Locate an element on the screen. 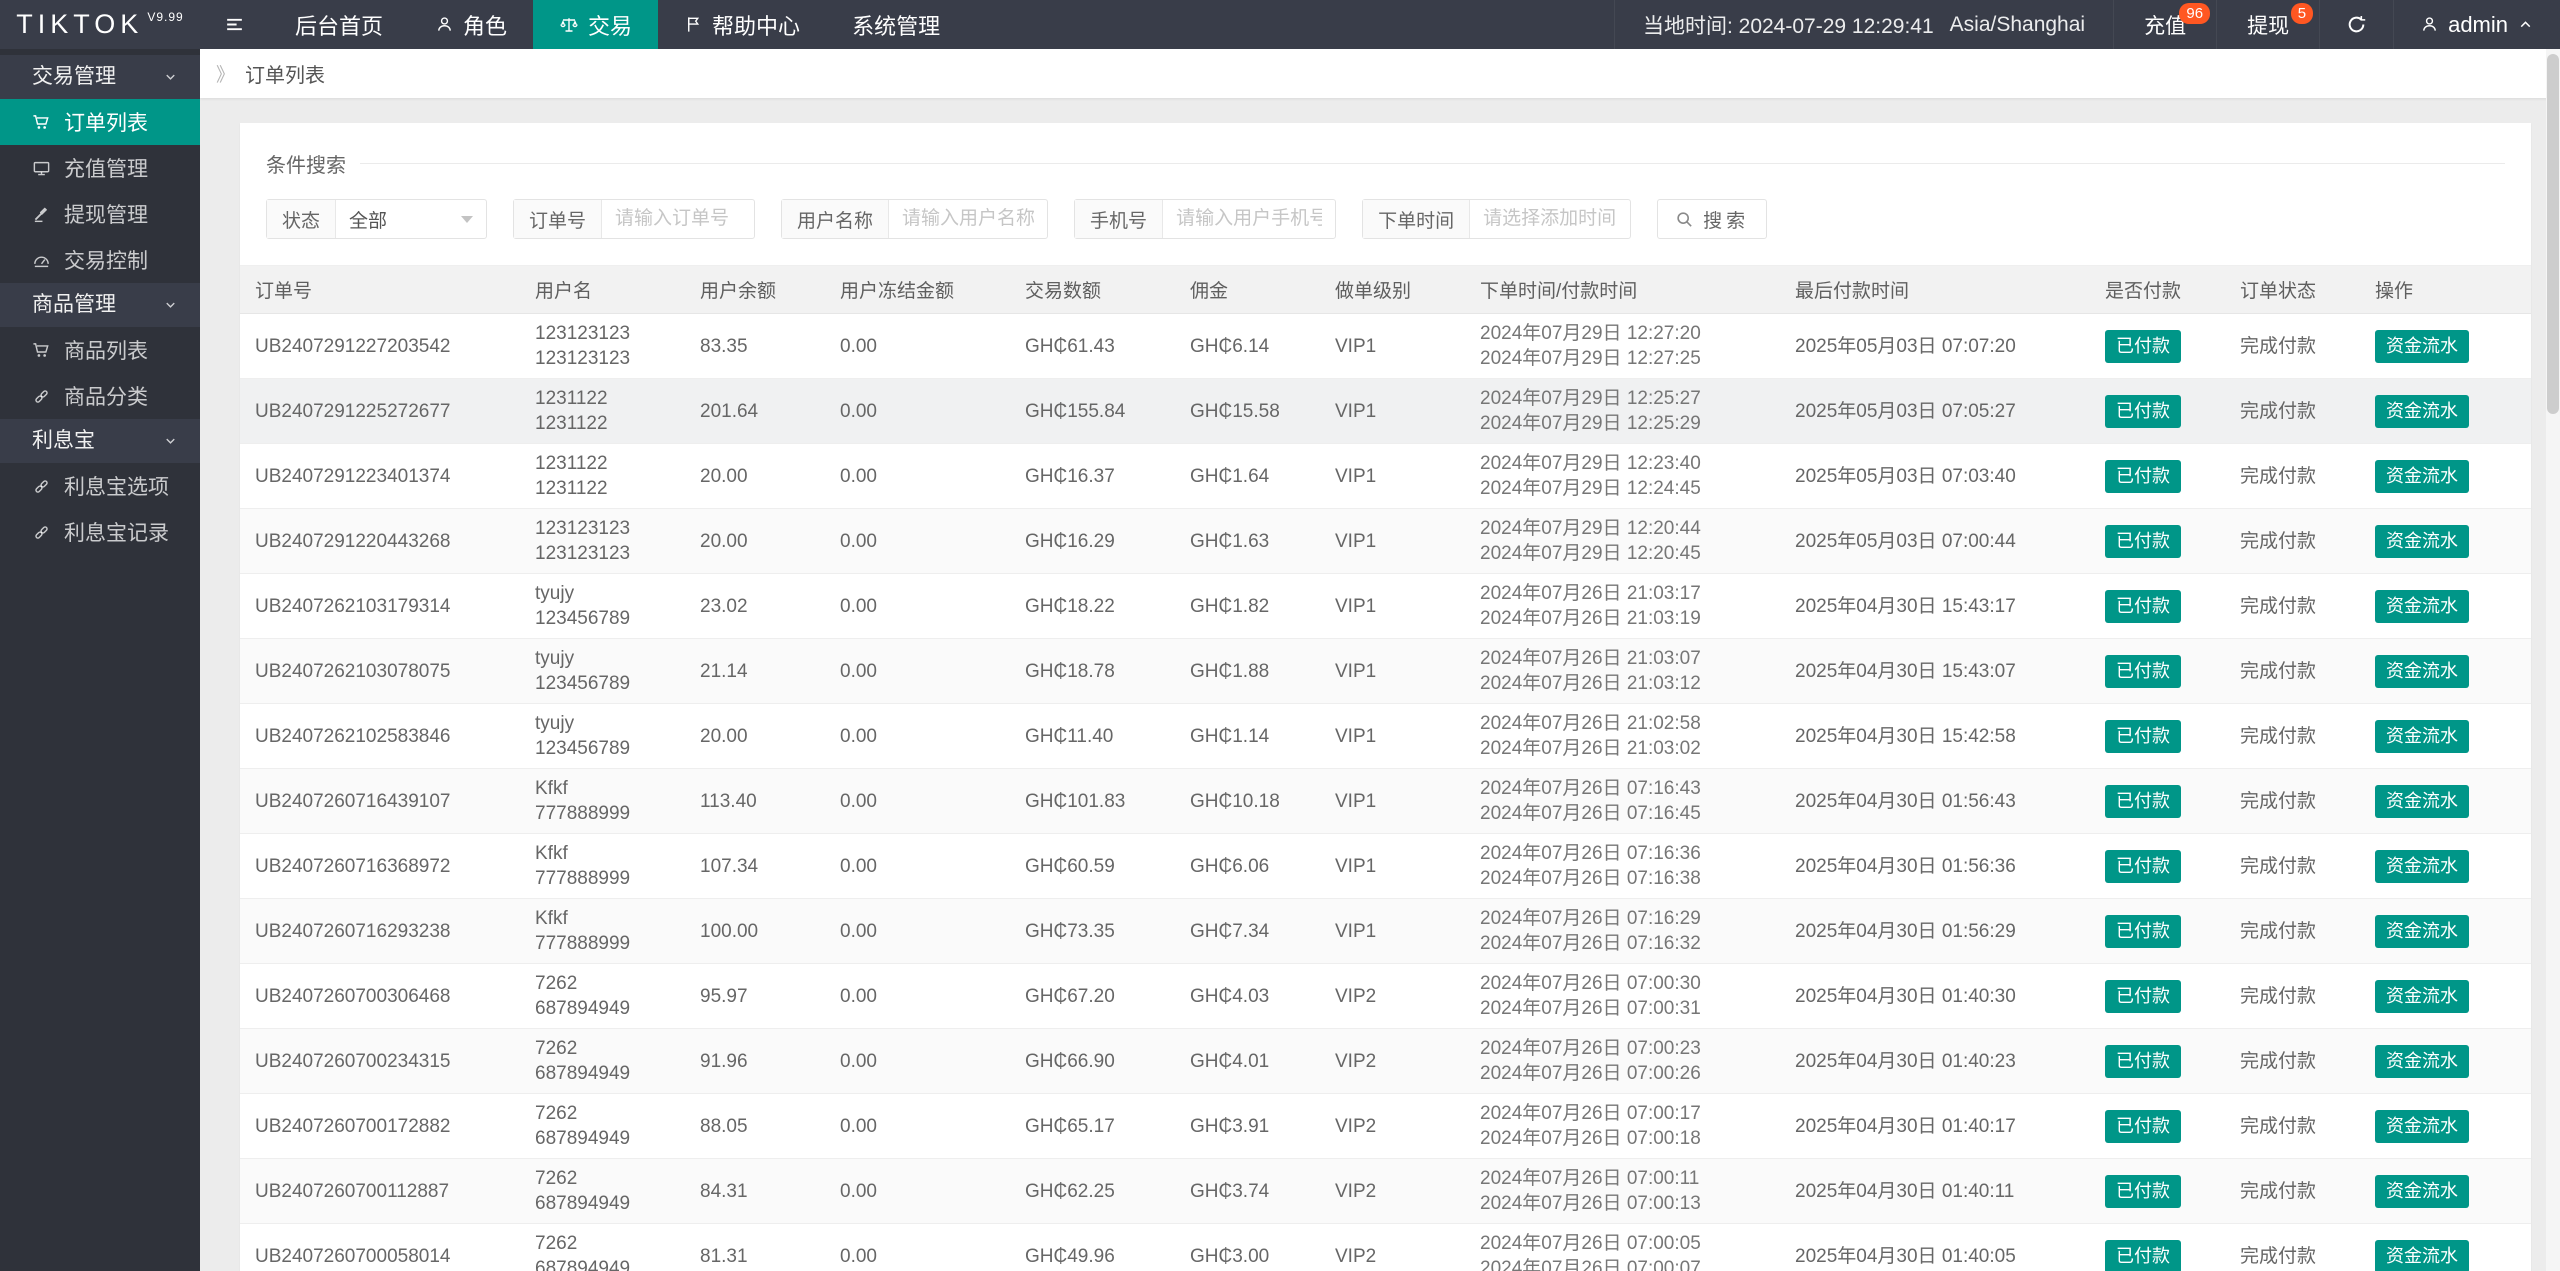 This screenshot has width=2560, height=1271. column-header: 用户余额 is located at coordinates (755, 289).